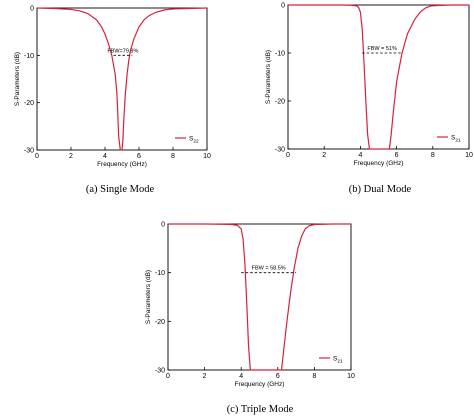 This screenshot has width=474, height=419. What do you see at coordinates (380, 189) in the screenshot?
I see `subfigure-caption: (b) Dual Mode` at bounding box center [380, 189].